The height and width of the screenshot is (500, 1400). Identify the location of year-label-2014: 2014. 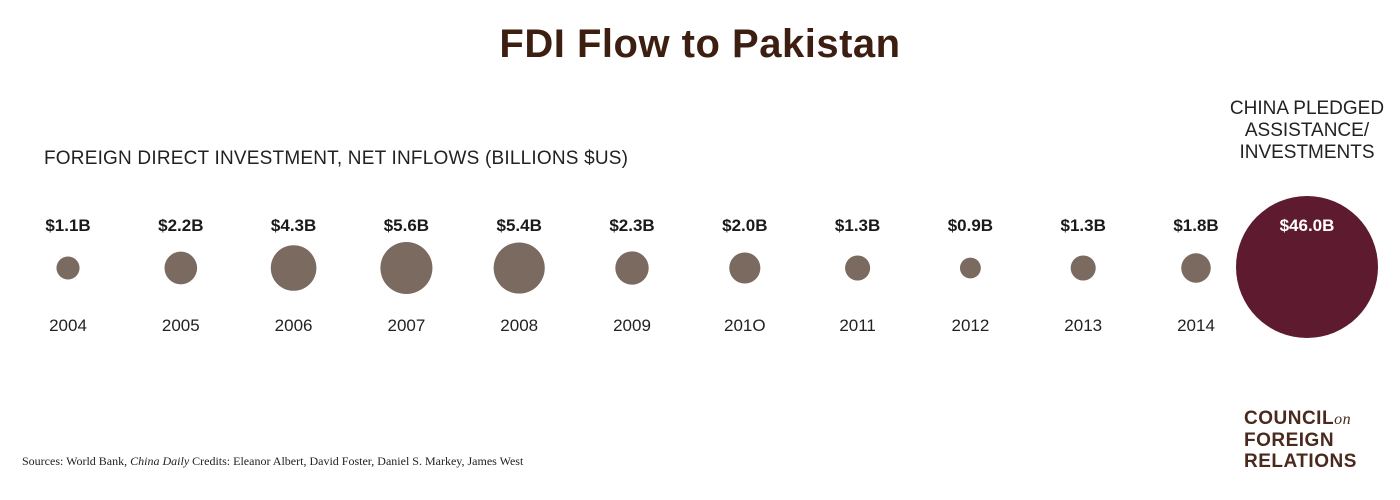
(1196, 325).